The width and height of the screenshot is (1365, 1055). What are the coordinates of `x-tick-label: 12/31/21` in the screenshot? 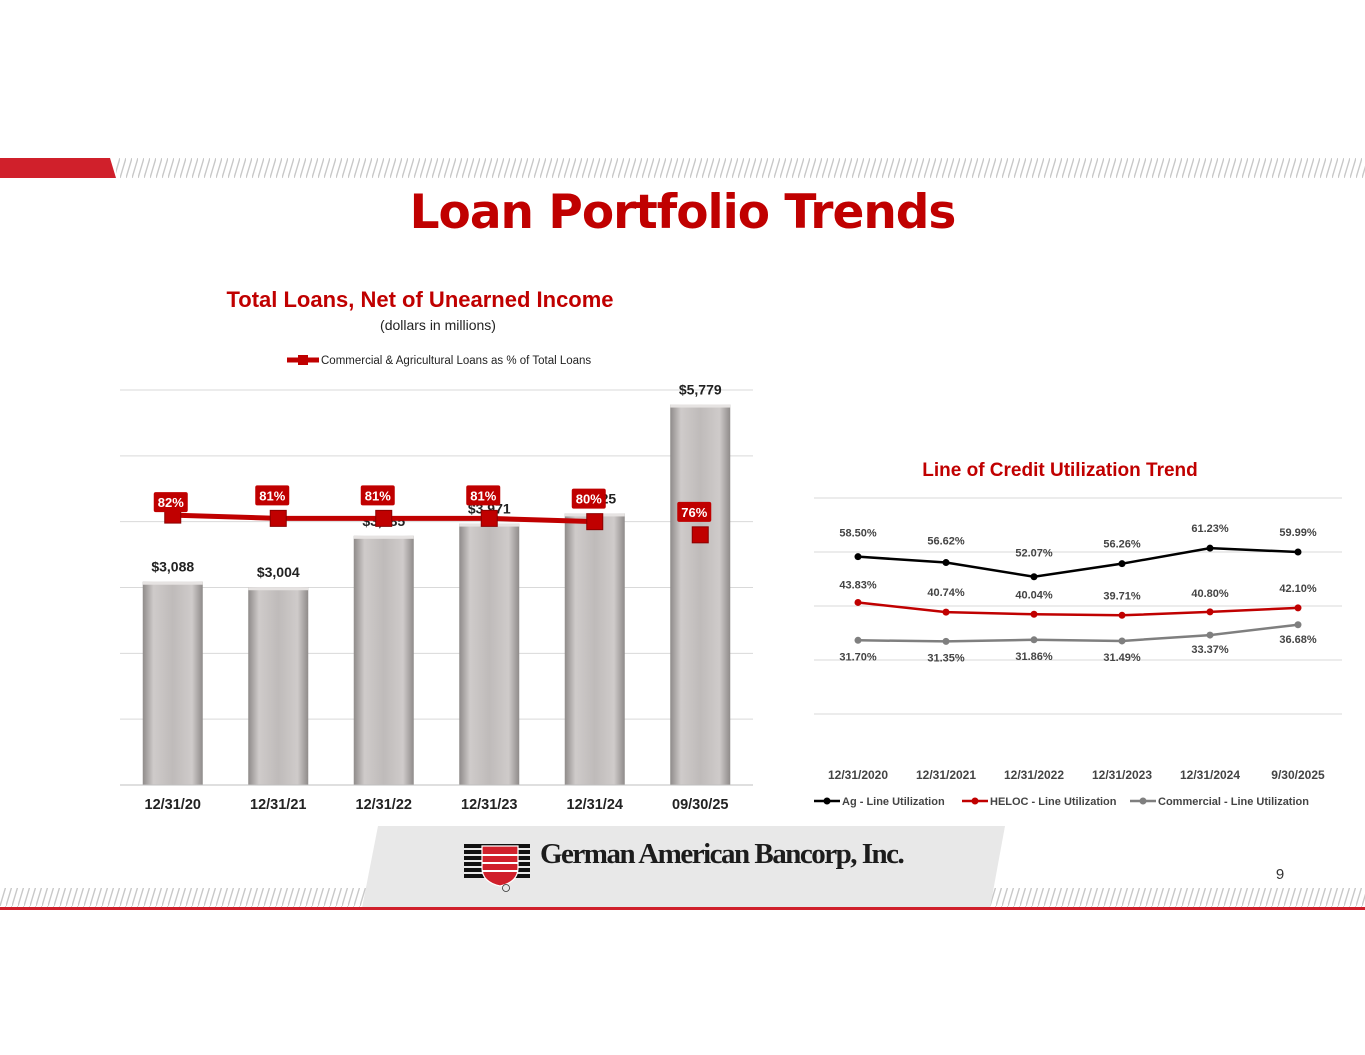 It's located at (278, 805).